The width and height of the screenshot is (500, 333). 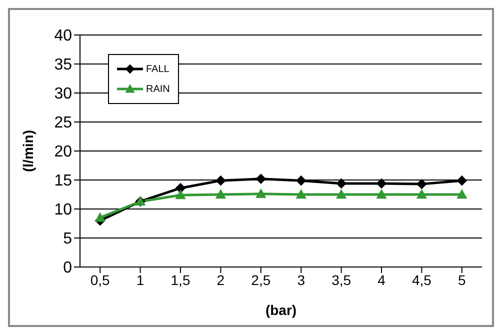 What do you see at coordinates (342, 280) in the screenshot?
I see `x-tick-label: 3,5` at bounding box center [342, 280].